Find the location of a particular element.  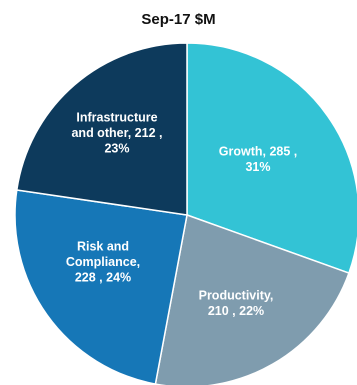

slice-label-line: 31% is located at coordinates (257, 167).